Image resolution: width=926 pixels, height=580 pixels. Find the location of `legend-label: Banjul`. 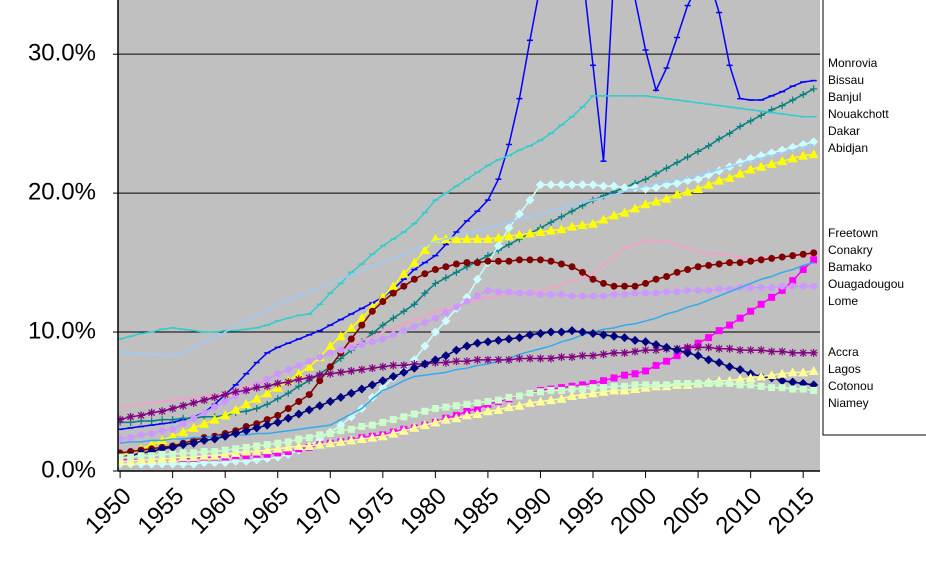

legend-label: Banjul is located at coordinates (844, 97).